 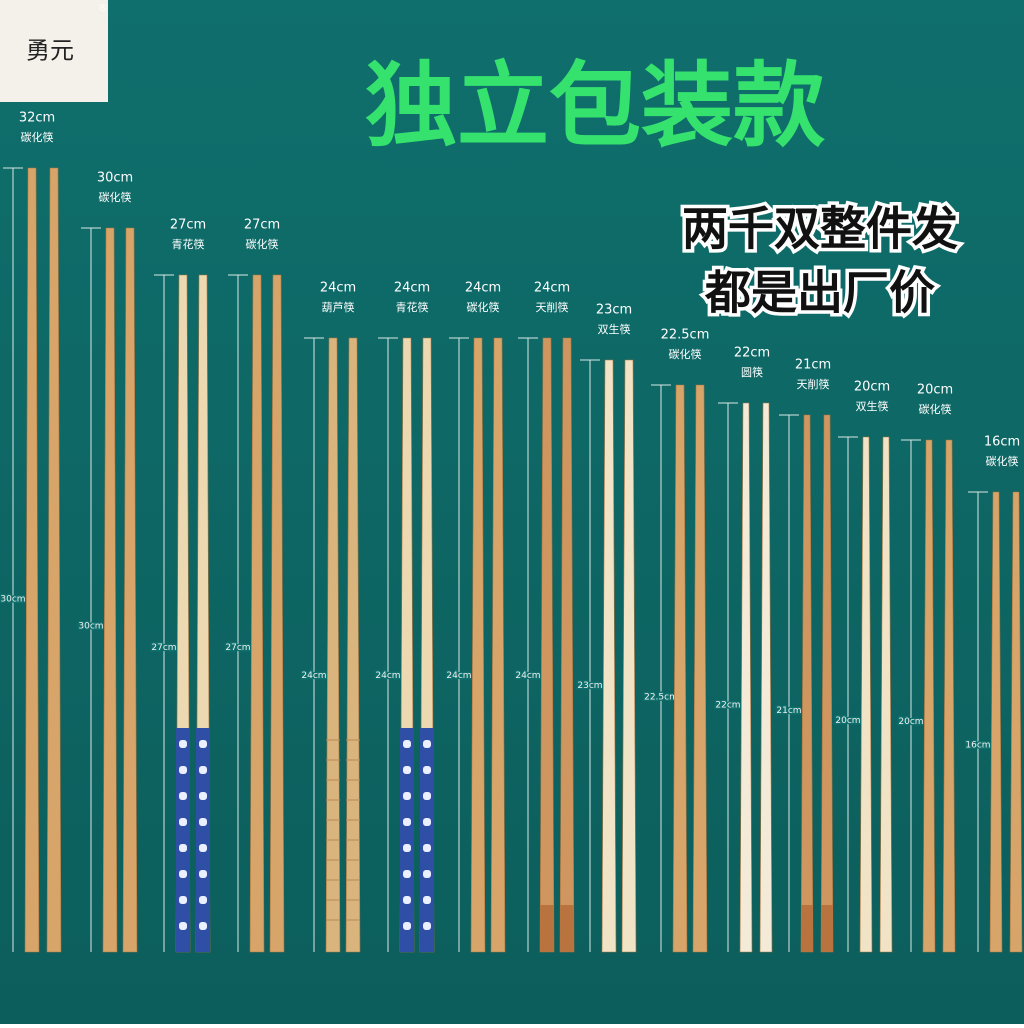 I want to click on side-label: 16cm, so click(x=977, y=746).